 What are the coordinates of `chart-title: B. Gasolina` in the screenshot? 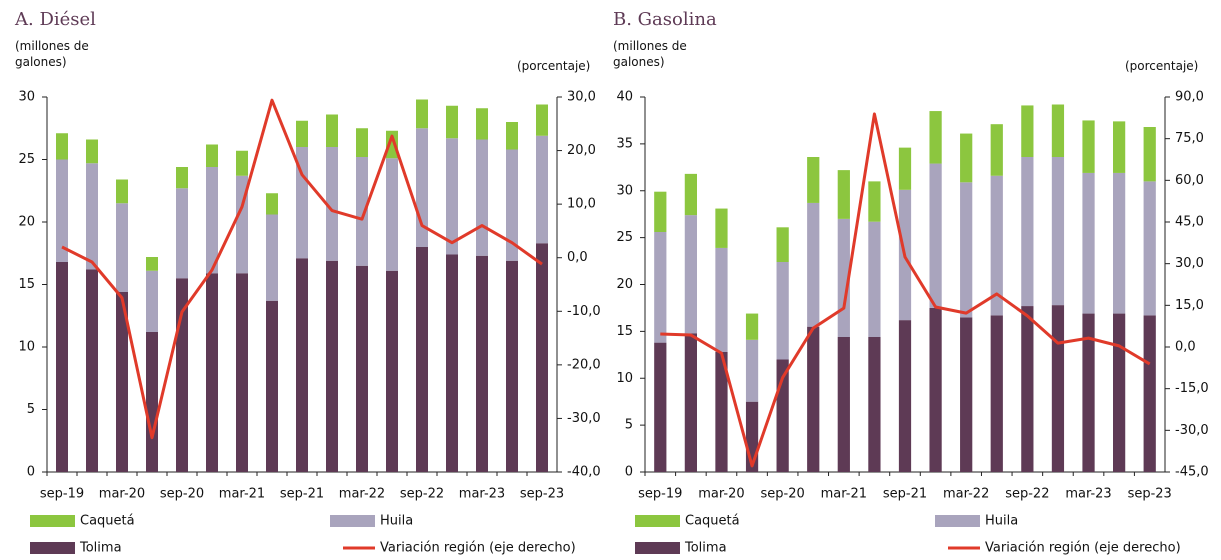 It's located at (665, 19).